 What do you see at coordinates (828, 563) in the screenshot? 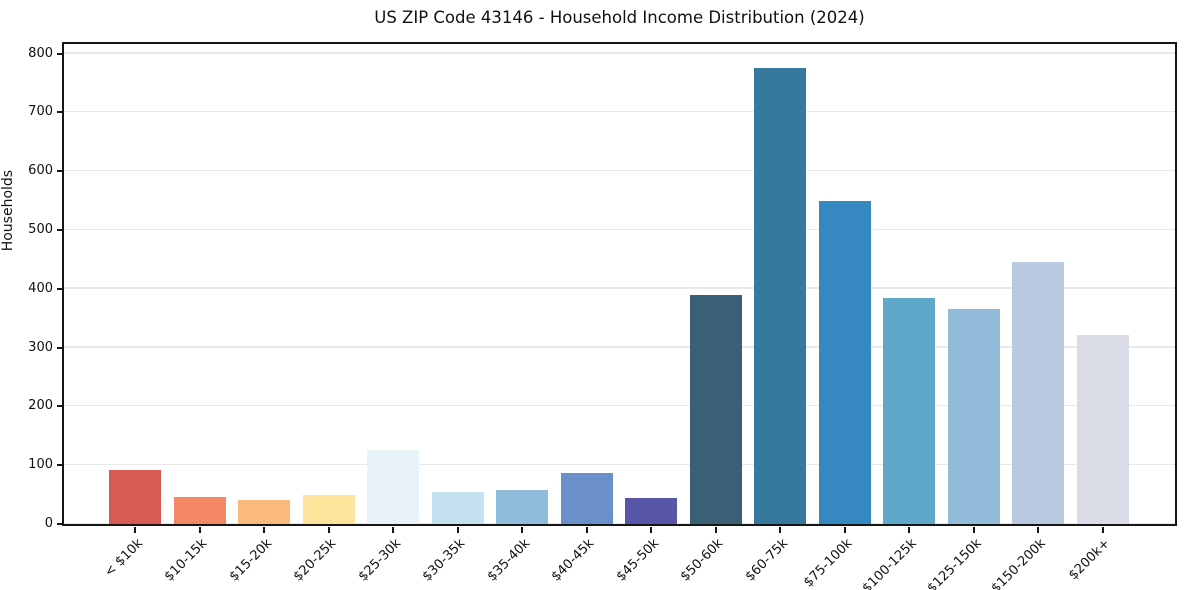
I see `x-tick-label: $75-100k` at bounding box center [828, 563].